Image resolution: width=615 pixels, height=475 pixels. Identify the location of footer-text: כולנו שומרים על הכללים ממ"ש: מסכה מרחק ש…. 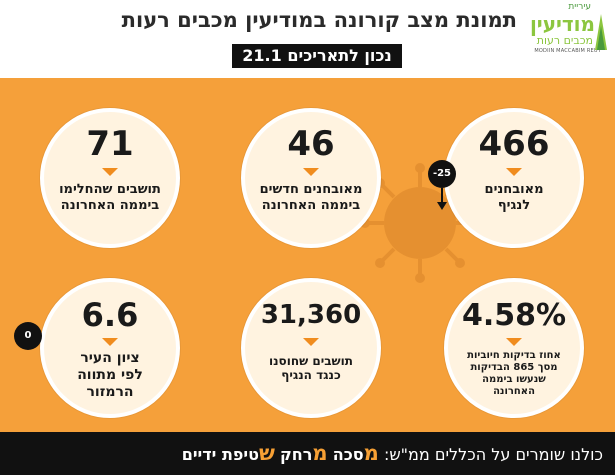
(392, 453).